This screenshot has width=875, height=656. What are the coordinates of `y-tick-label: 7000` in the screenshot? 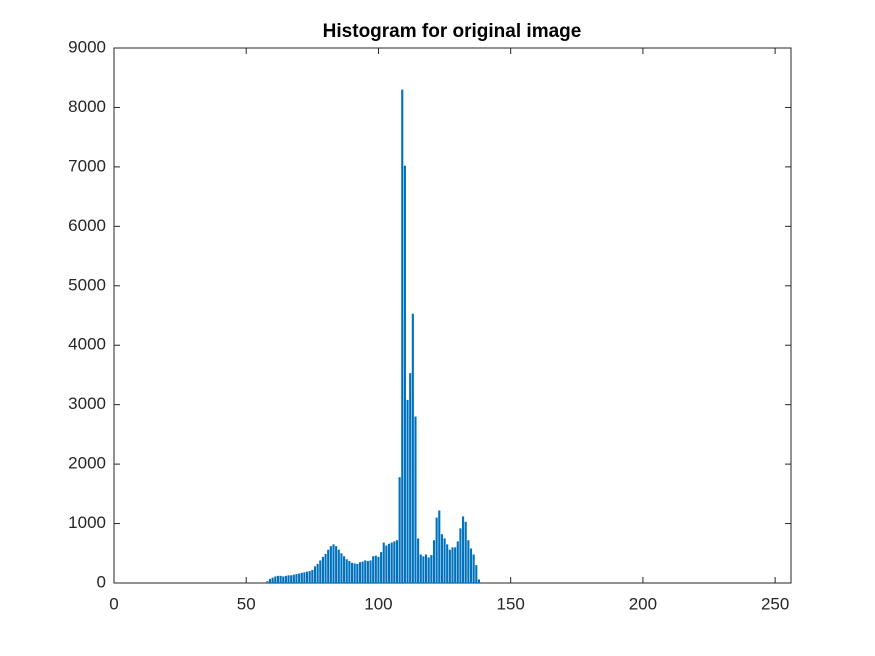 It's located at (87, 165).